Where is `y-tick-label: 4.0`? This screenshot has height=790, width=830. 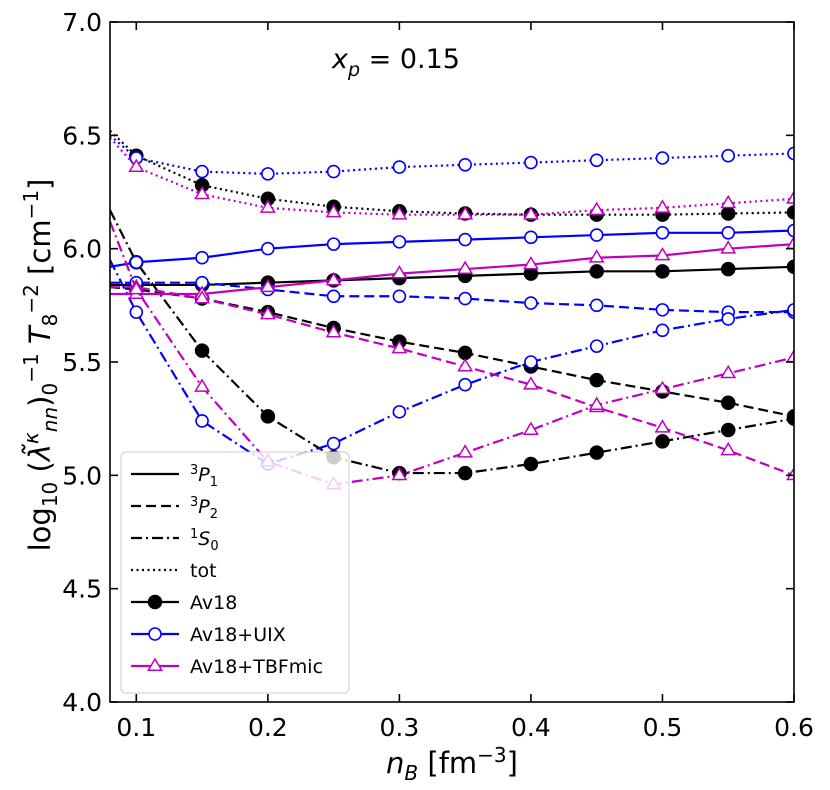
y-tick-label: 4.0 is located at coordinates (82, 702).